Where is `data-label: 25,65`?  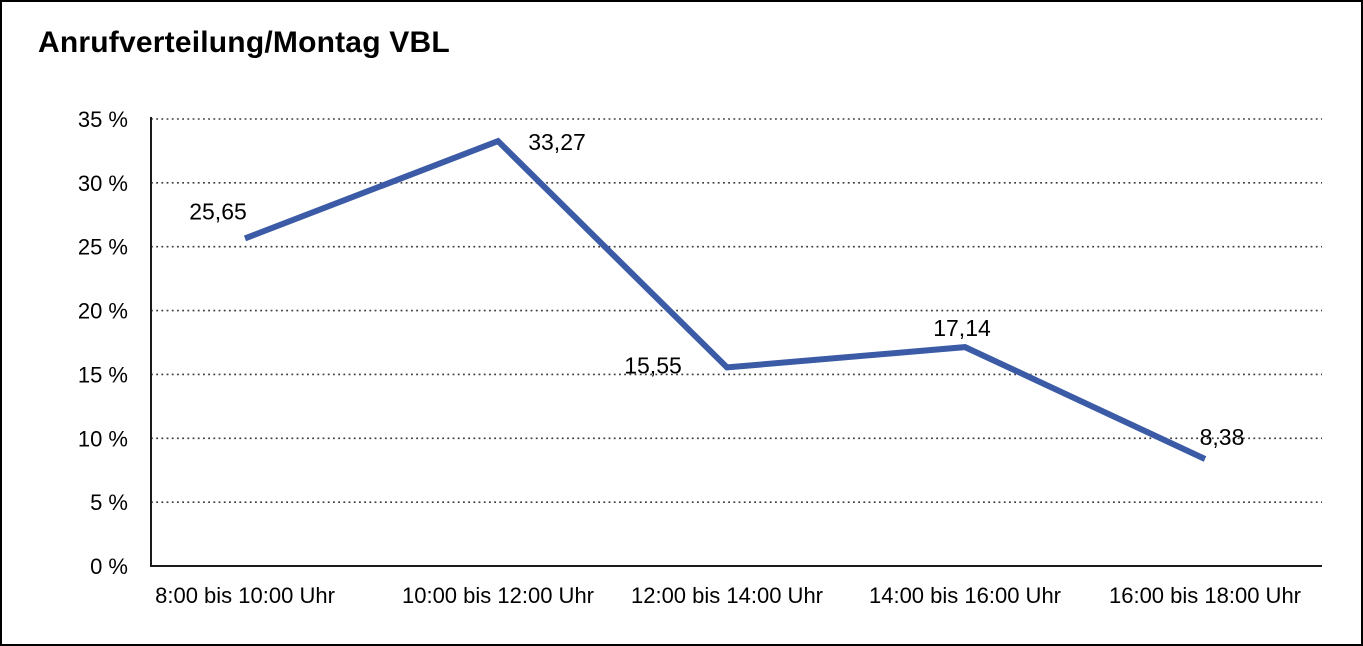
data-label: 25,65 is located at coordinates (218, 211).